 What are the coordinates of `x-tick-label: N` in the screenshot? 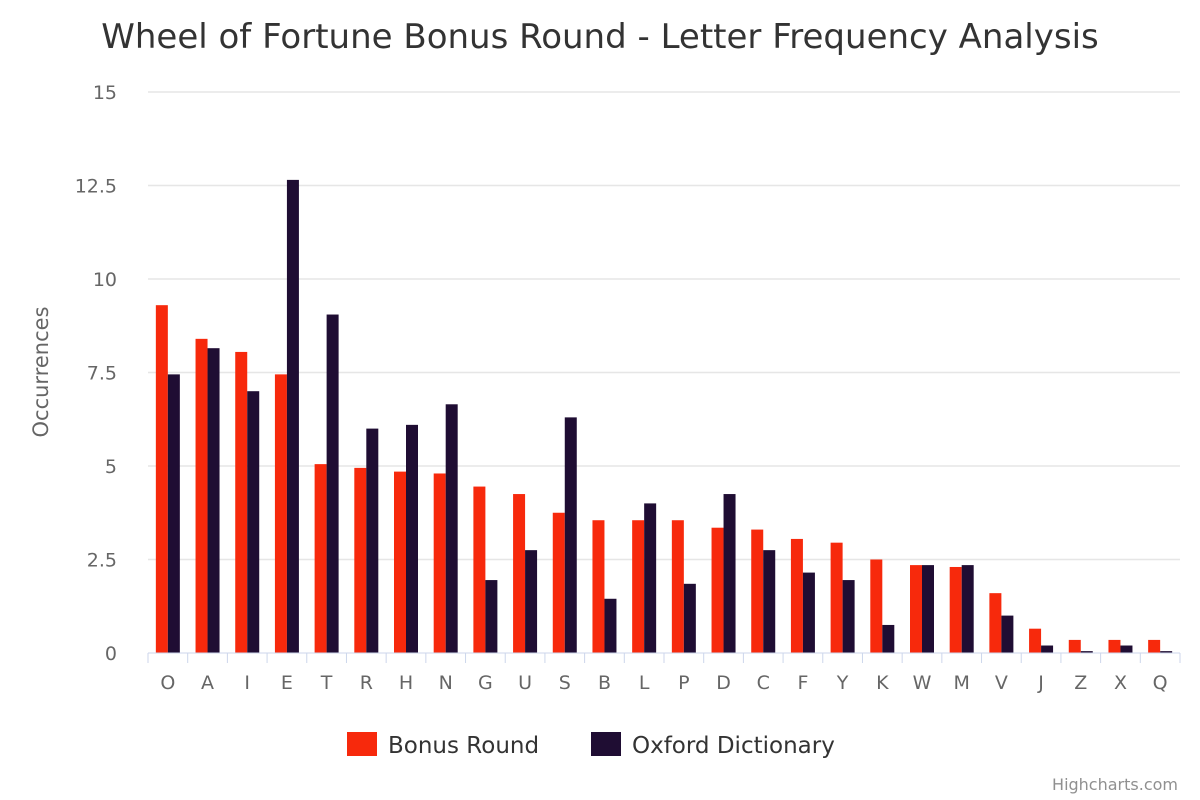 It's located at (446, 683).